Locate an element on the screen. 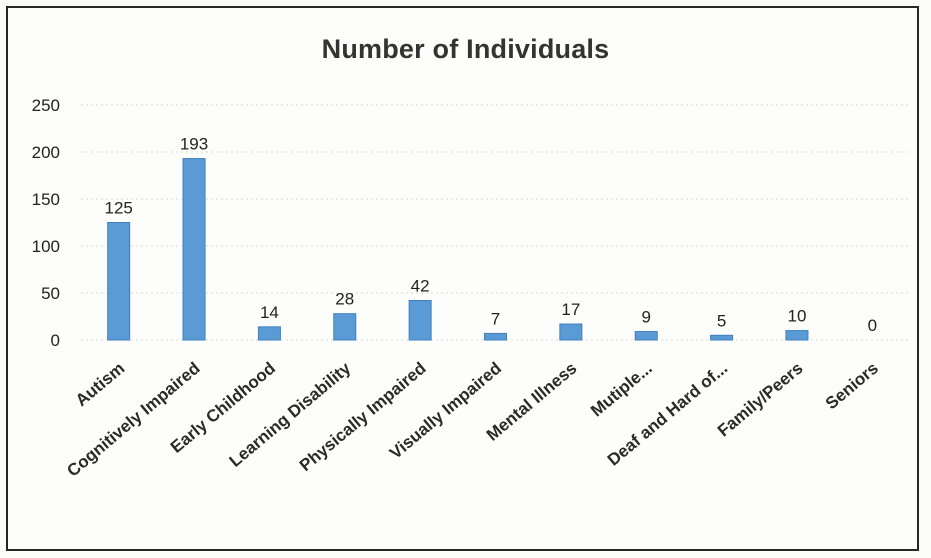  data-label: 0 is located at coordinates (872, 325).